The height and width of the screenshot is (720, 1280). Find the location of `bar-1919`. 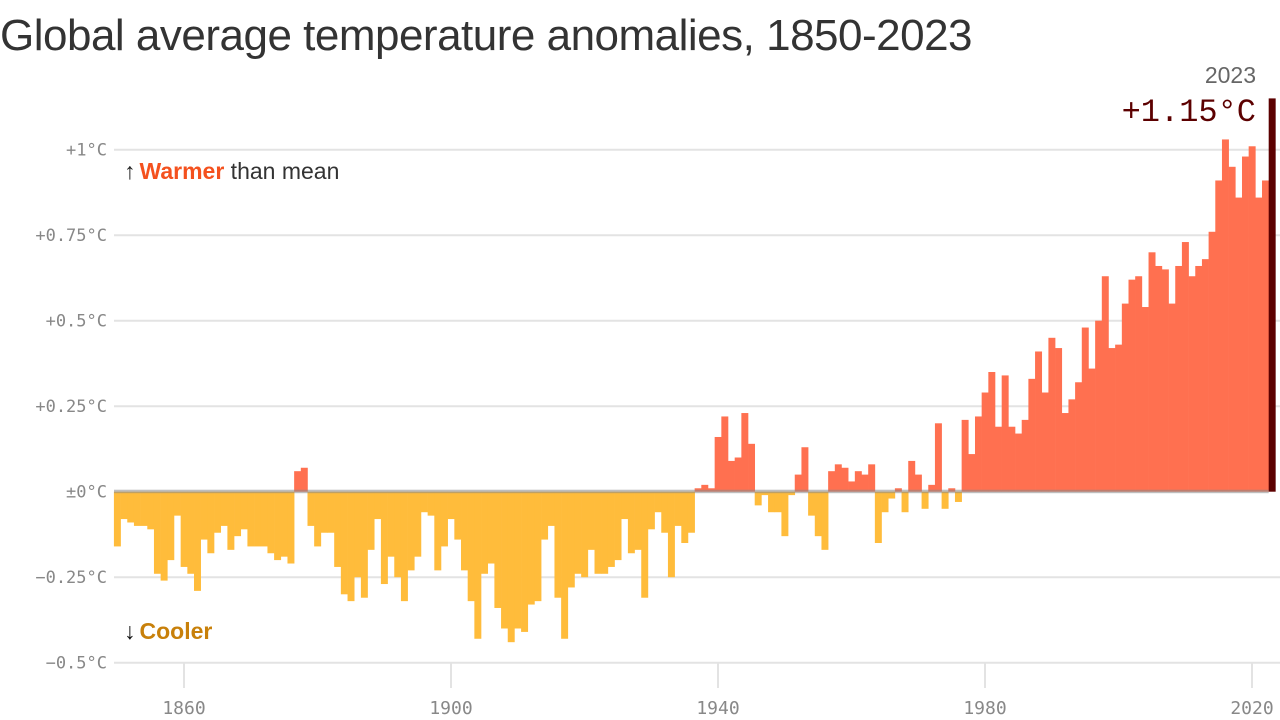

bar-1919 is located at coordinates (578, 532).